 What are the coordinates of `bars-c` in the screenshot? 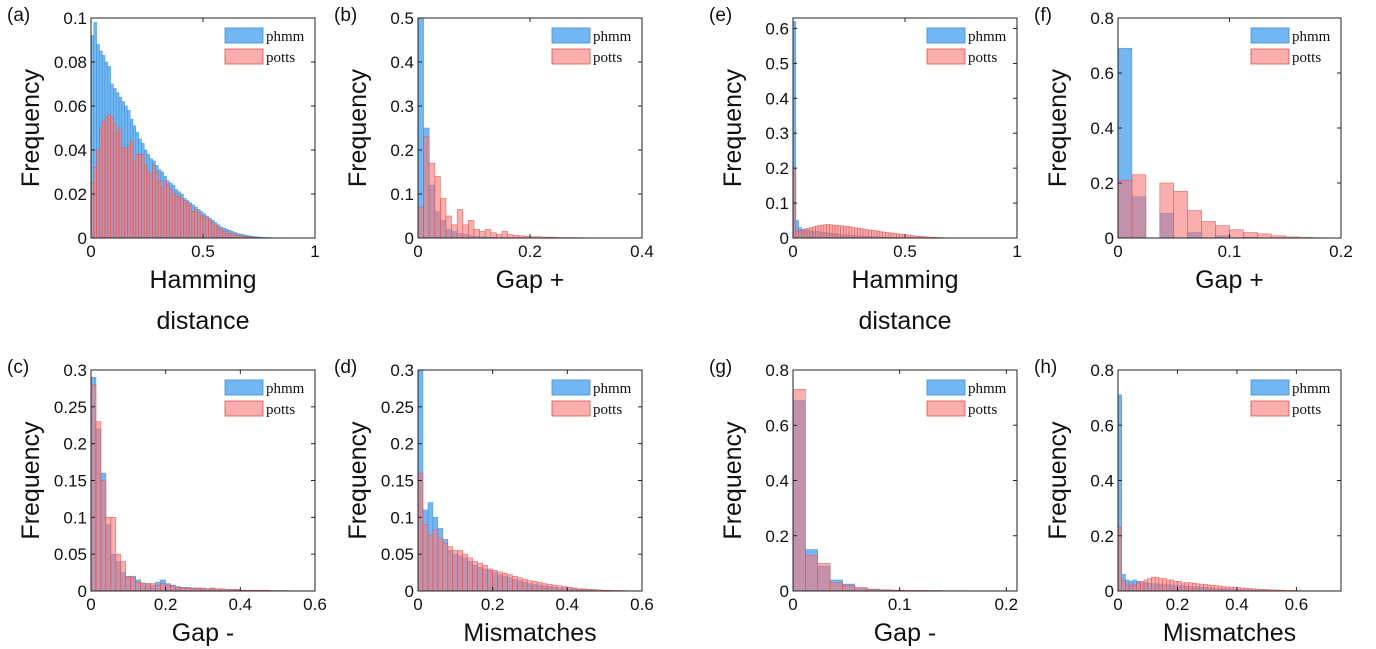 It's located at (203, 484).